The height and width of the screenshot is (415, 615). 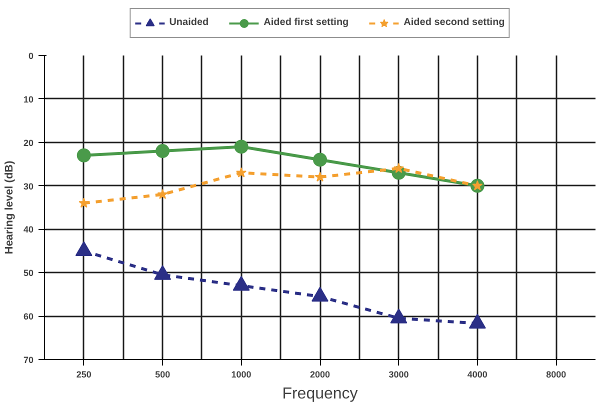 What do you see at coordinates (9, 207) in the screenshot?
I see `y-axis-title: Hearing level (dB)` at bounding box center [9, 207].